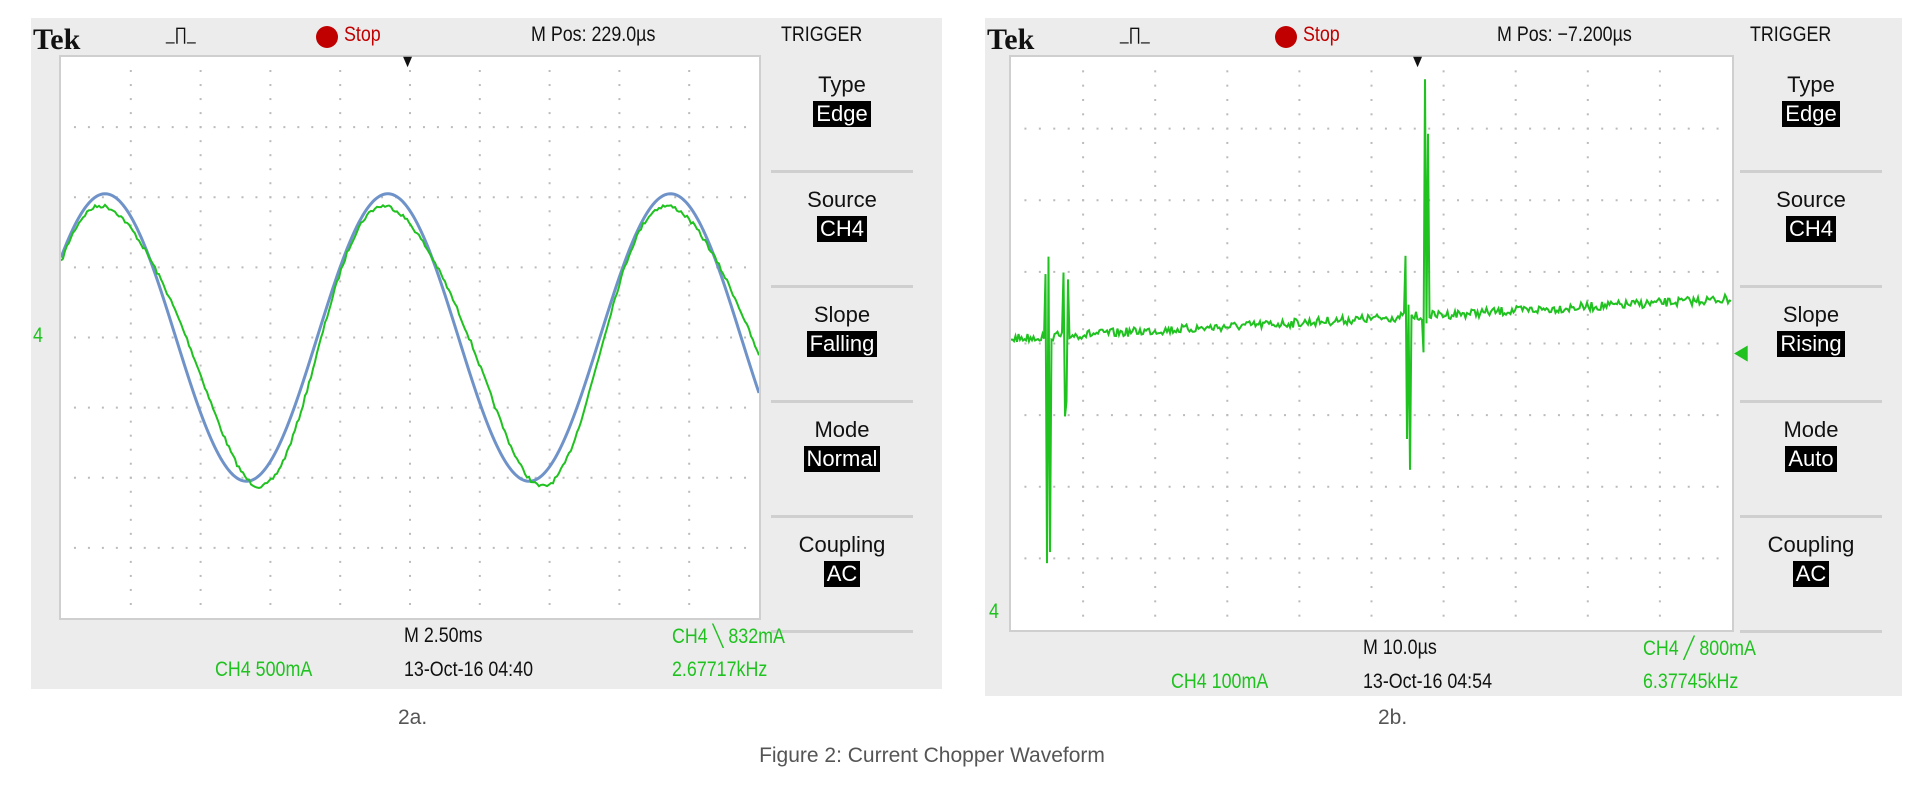 Image resolution: width=1920 pixels, height=793 pixels. I want to click on menu-item-mode: Mode Auto, so click(1811, 460).